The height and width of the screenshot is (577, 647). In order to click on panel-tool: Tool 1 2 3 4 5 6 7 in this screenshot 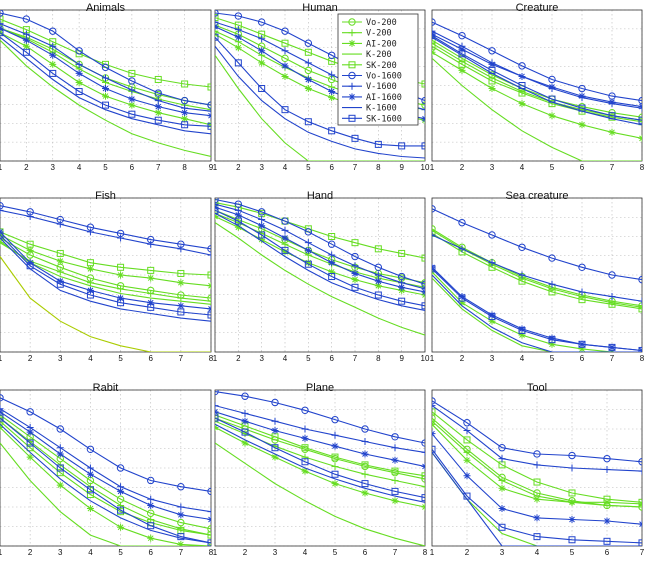, I will do `click(537, 469)`.